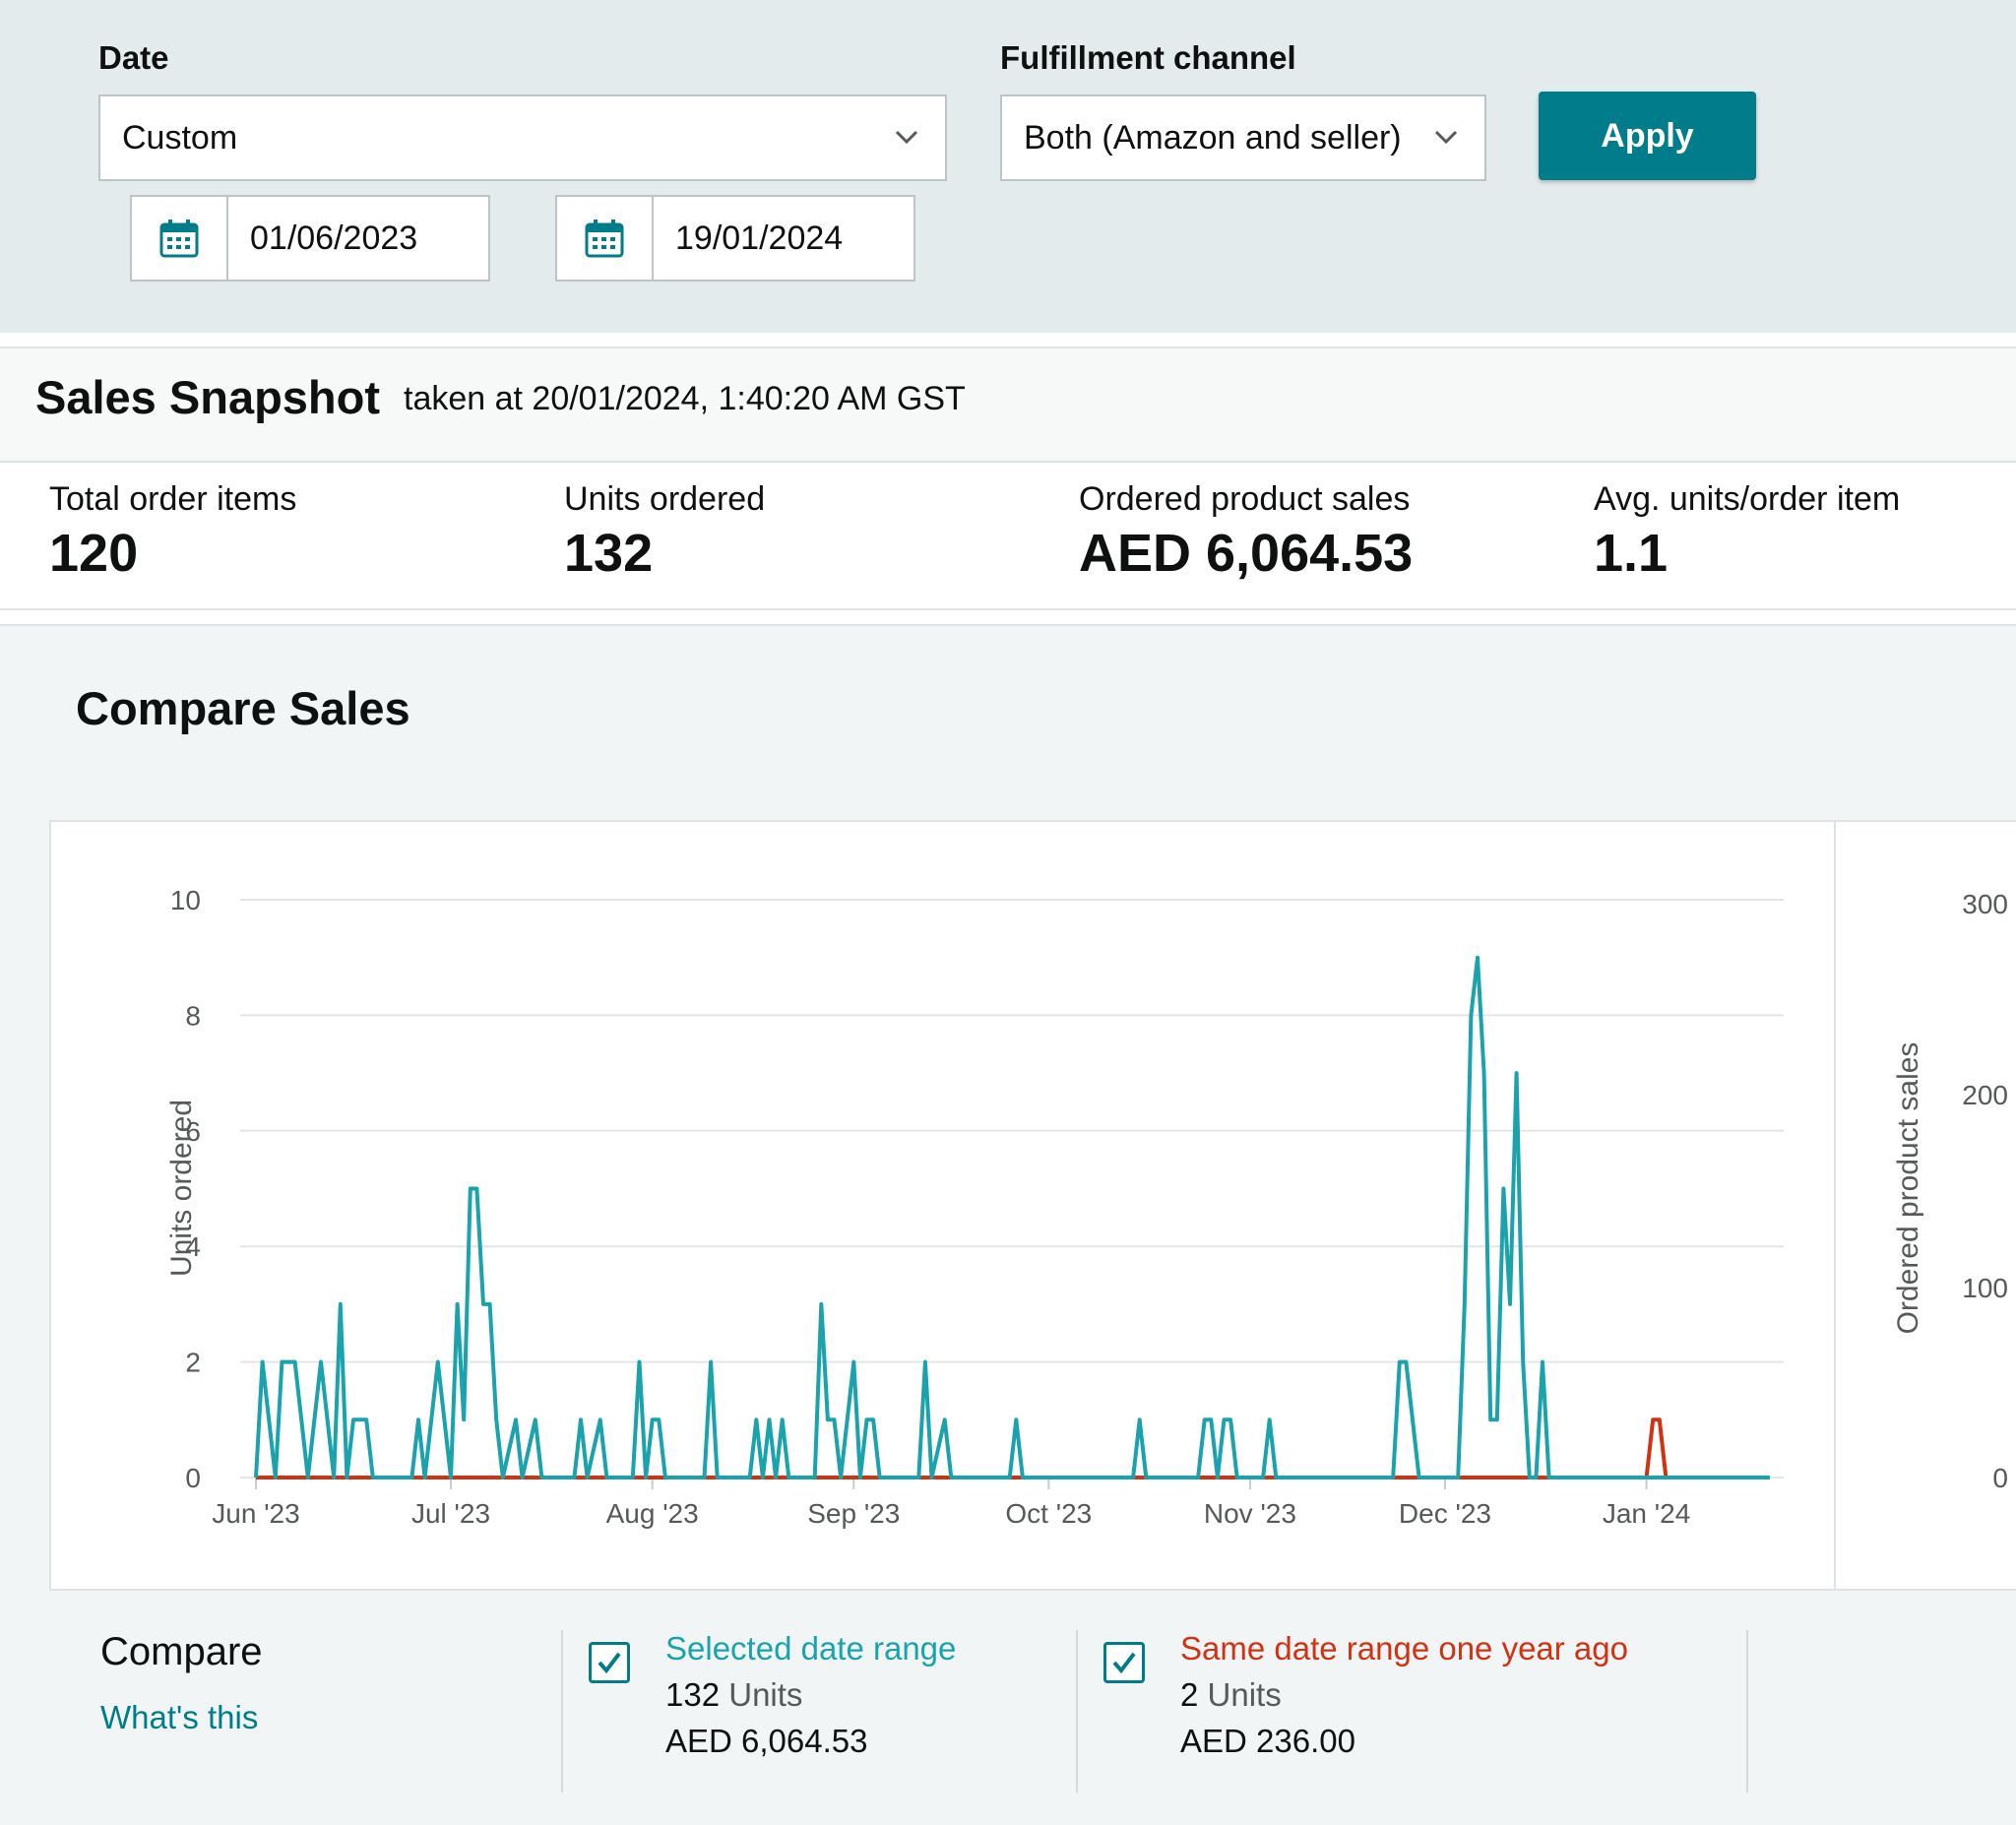 This screenshot has height=1825, width=2016. Describe the element at coordinates (652, 1514) in the screenshot. I see `x-tick-label: Aug '23` at that location.